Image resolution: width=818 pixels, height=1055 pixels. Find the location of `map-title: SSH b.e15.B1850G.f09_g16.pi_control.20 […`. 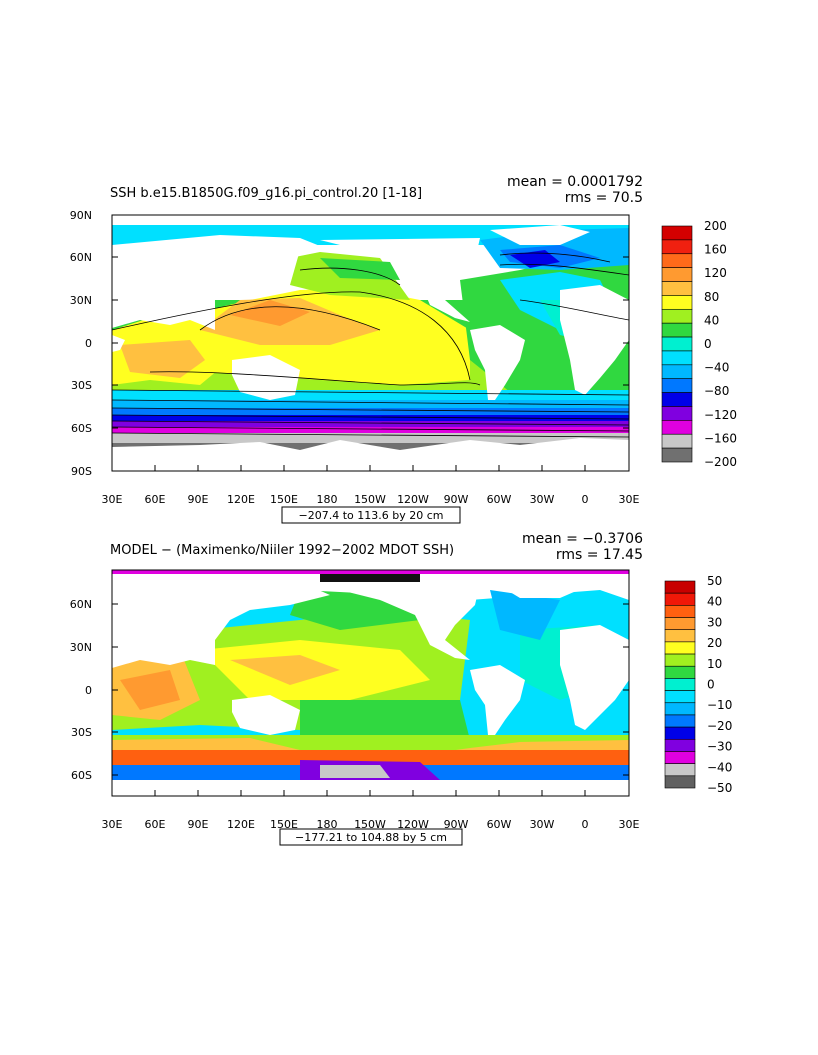

map-title: SSH b.e15.B1850G.f09_g16.pi_control.20 [… is located at coordinates (266, 193).